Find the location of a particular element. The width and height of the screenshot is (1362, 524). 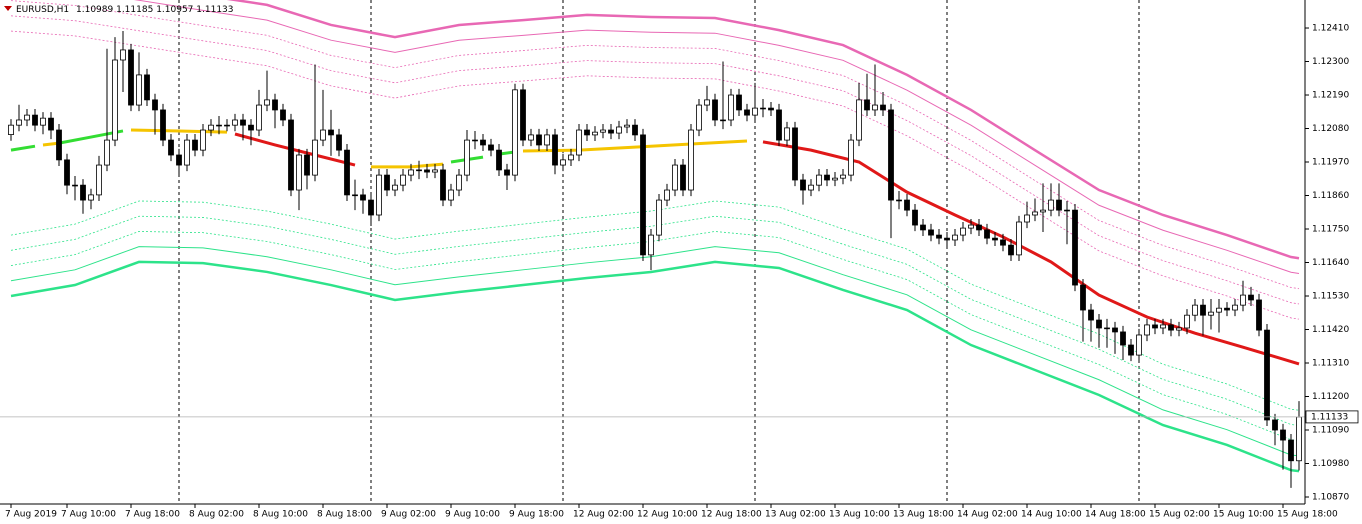

x-tick-label: 7 Aug 18:00 is located at coordinates (152, 515).